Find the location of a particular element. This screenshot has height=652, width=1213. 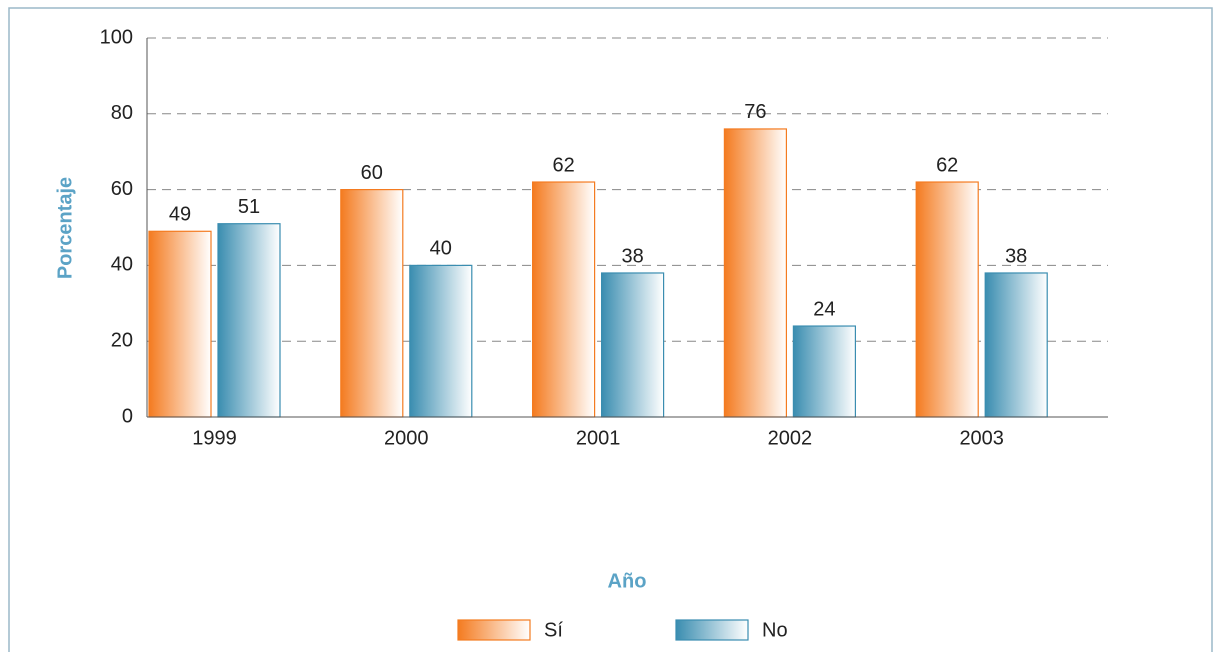

y-tick-label: 0 is located at coordinates (127, 416).